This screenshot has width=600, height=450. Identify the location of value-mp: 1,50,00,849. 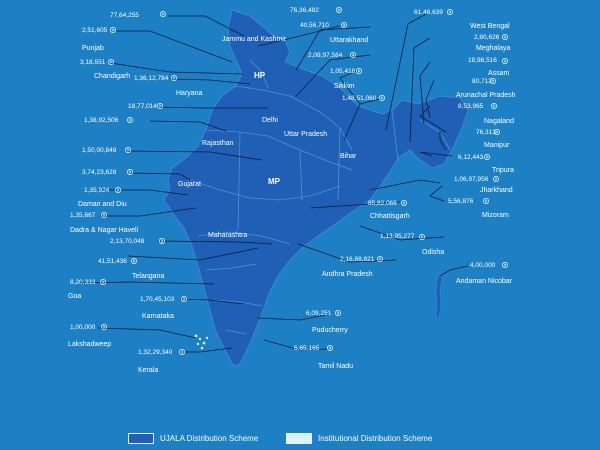
(99, 150).